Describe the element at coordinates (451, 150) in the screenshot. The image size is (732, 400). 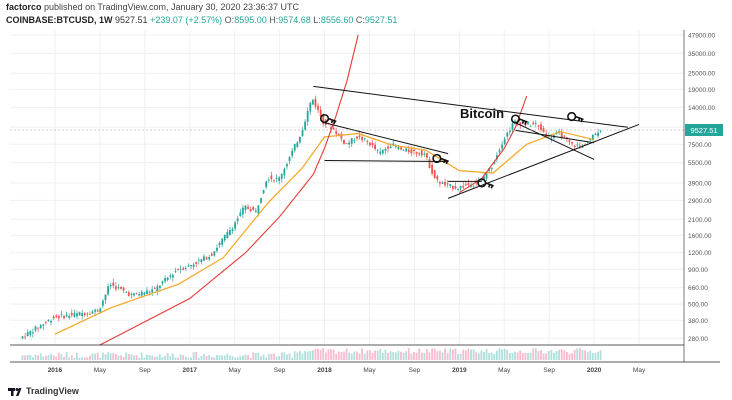
I see `annotation-markers` at that location.